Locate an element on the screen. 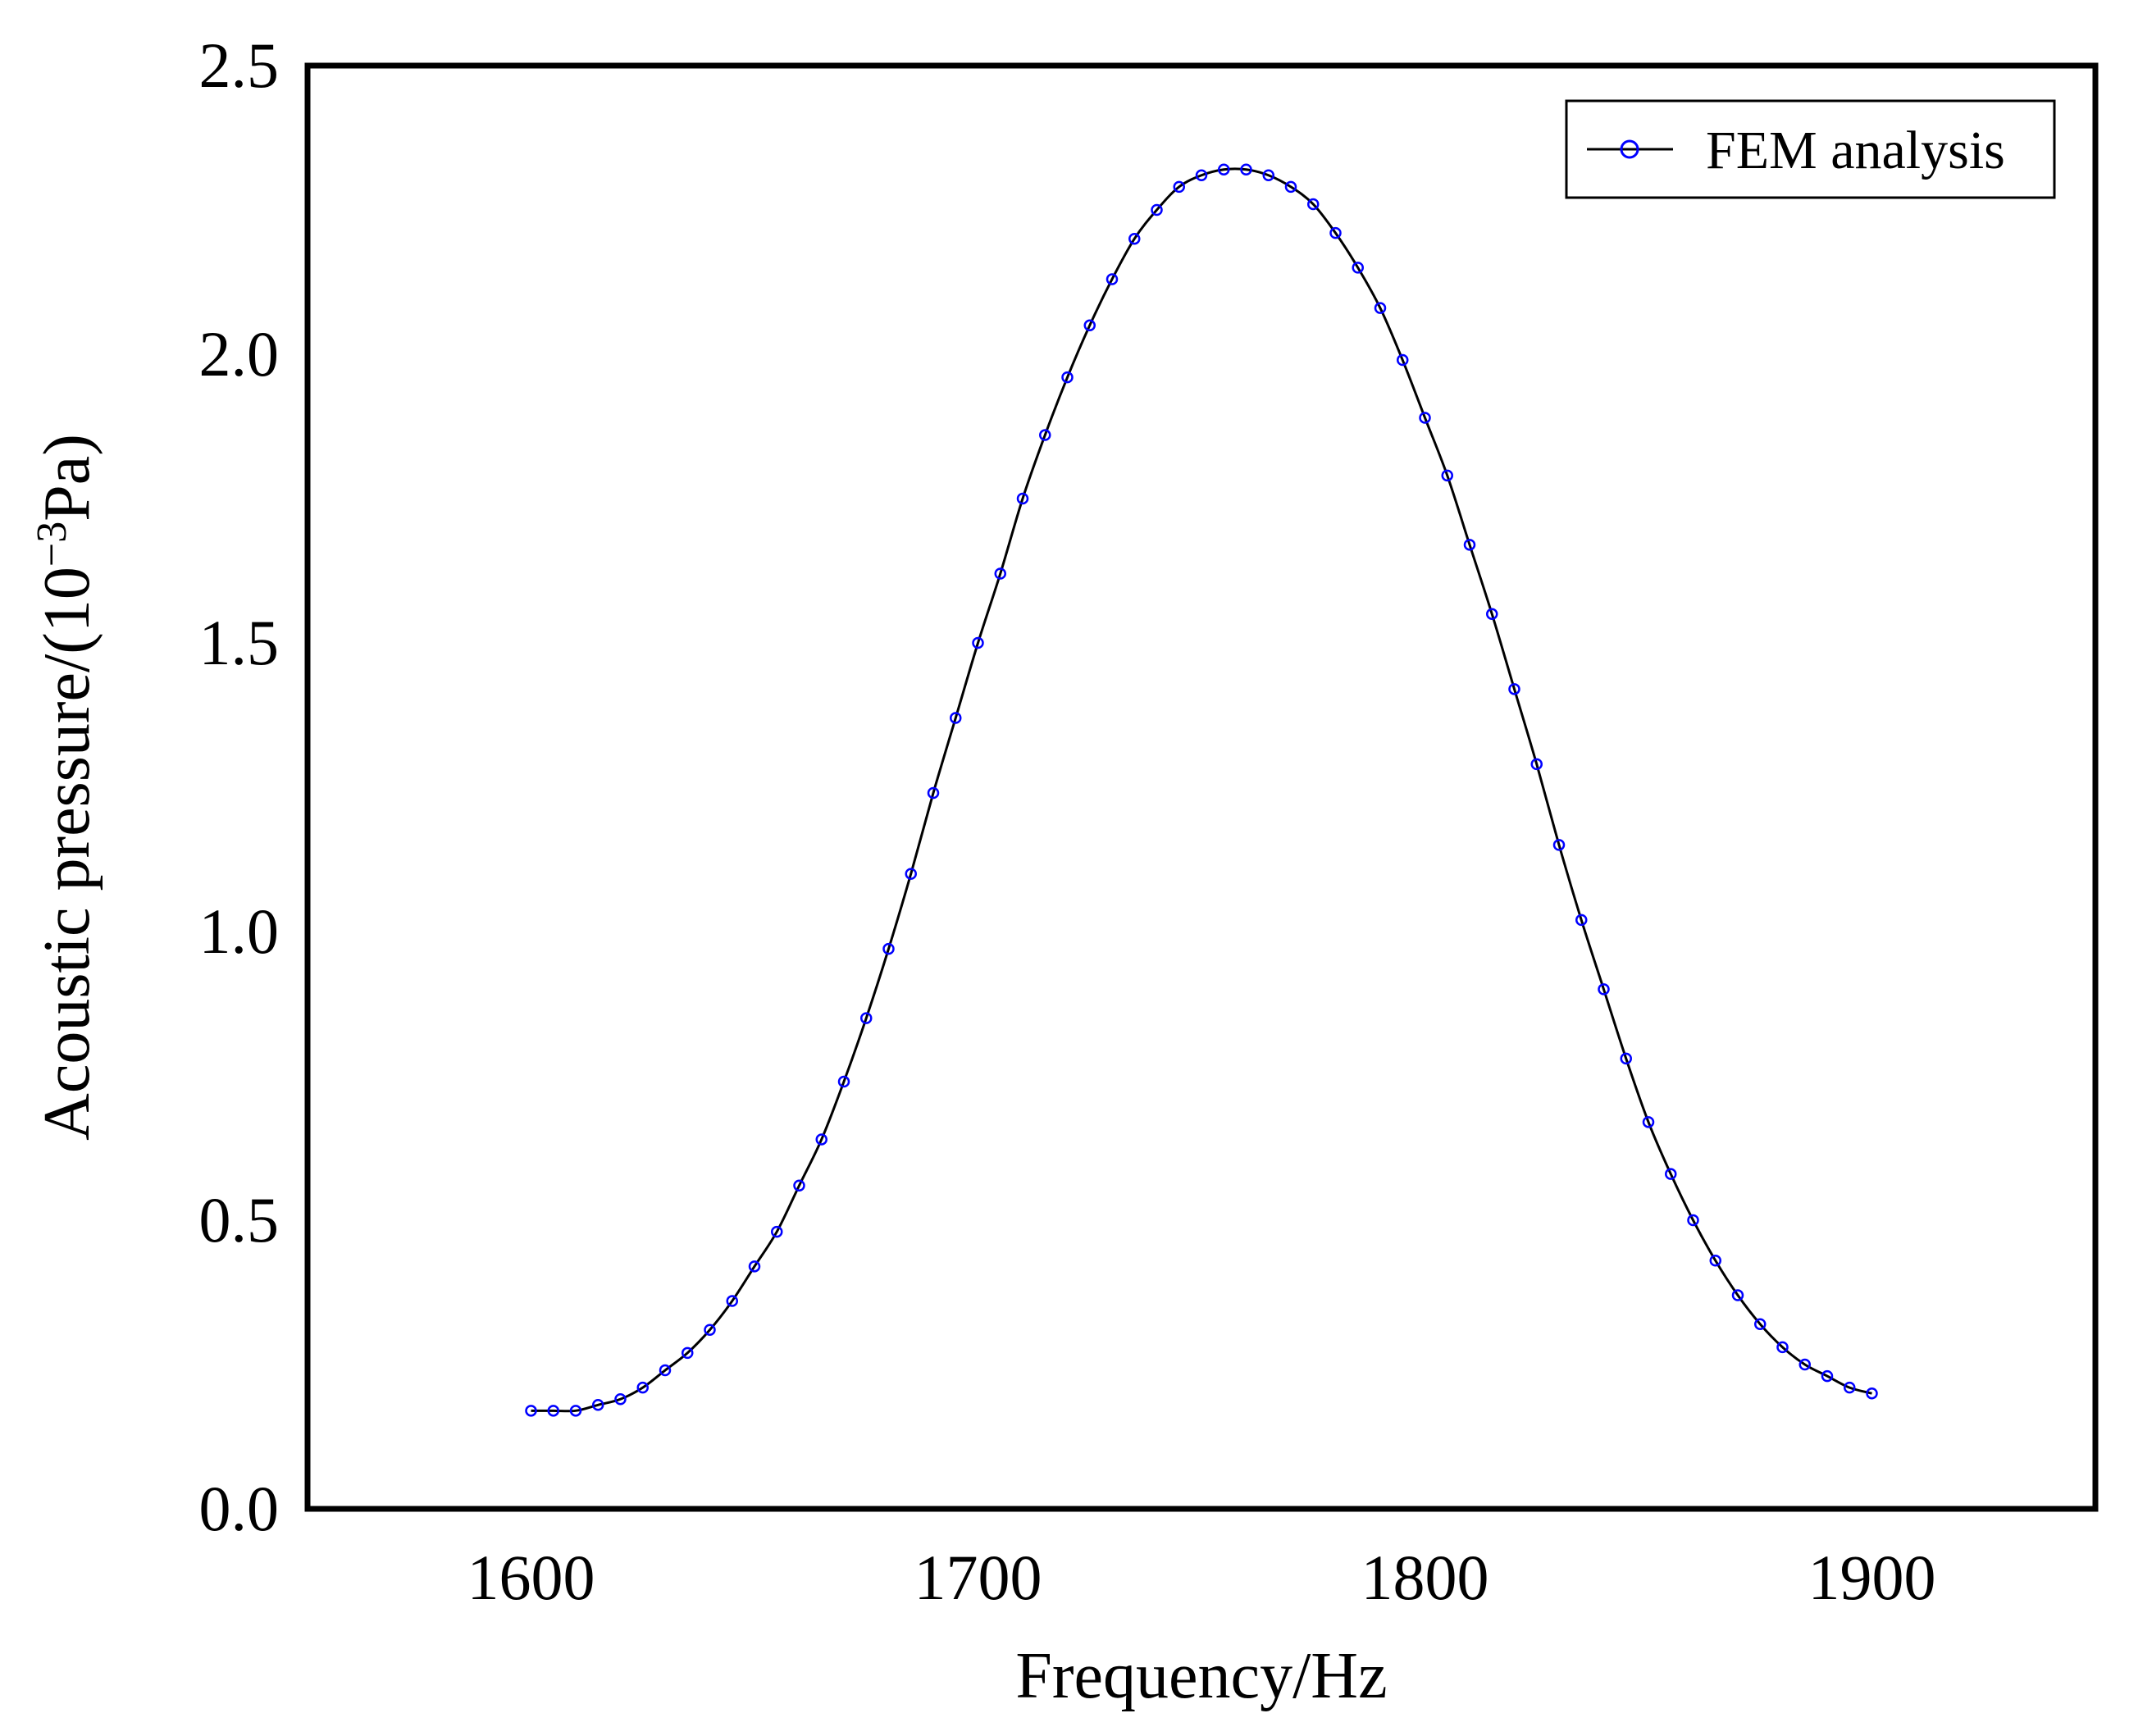 This screenshot has height=1736, width=2129. y-tick-label: 0.5 is located at coordinates (239, 1220).